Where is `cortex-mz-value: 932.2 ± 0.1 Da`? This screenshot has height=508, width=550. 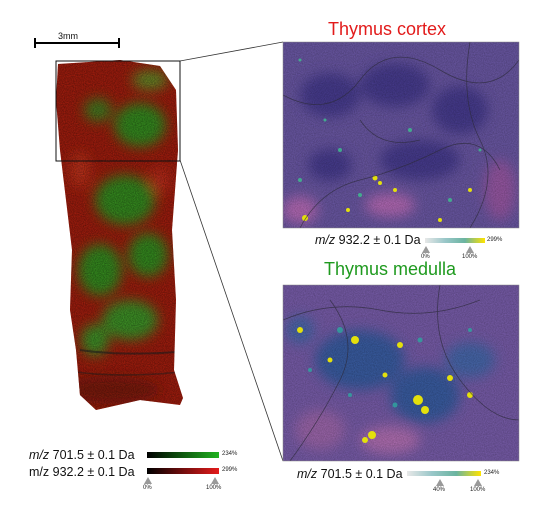
cortex-mz-value: 932.2 ± 0.1 Da is located at coordinates (379, 240).